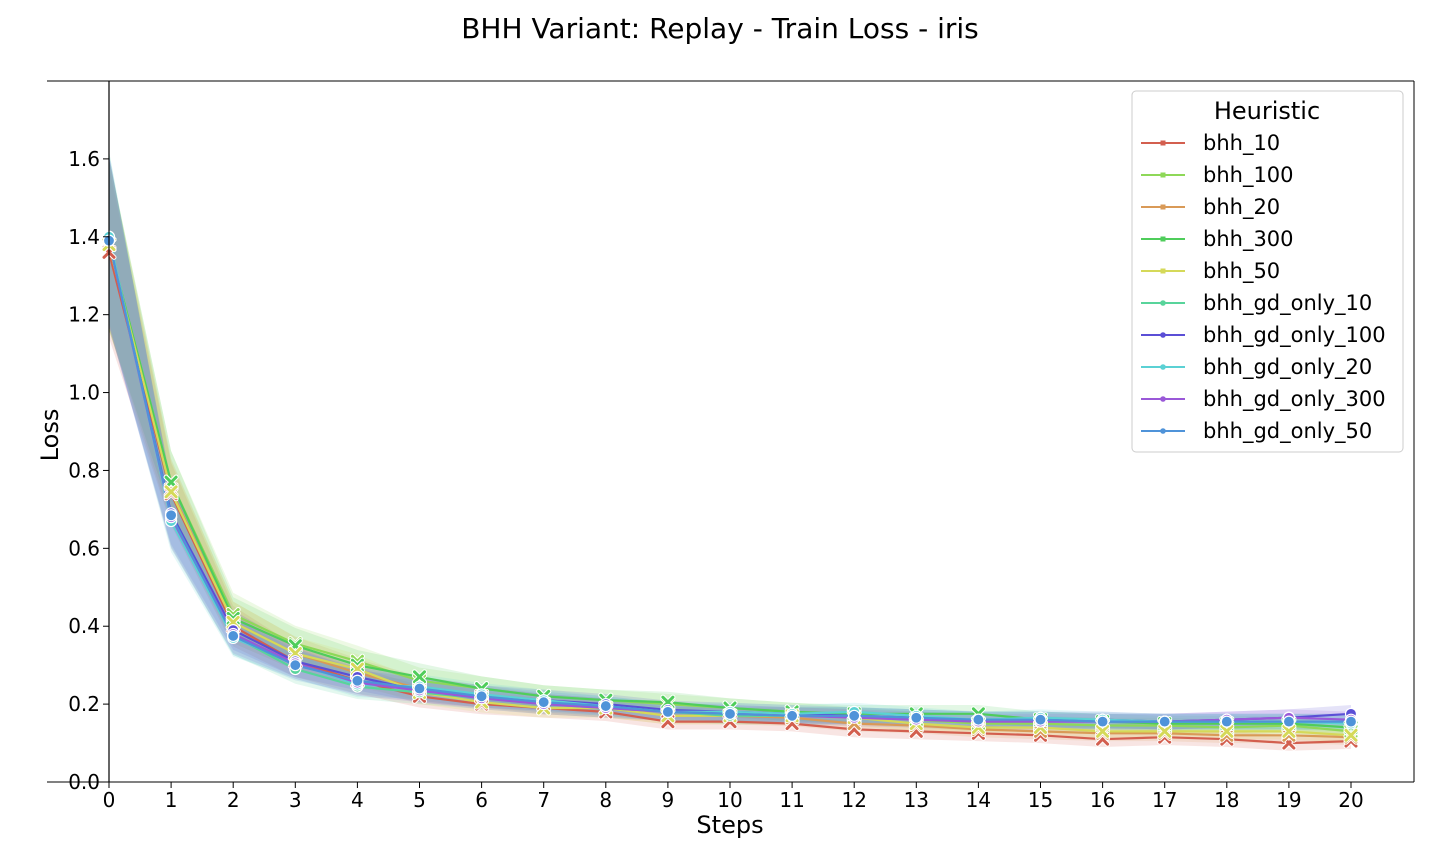  Describe the element at coordinates (50, 435) in the screenshot. I see `y-axis-label: Loss` at that location.